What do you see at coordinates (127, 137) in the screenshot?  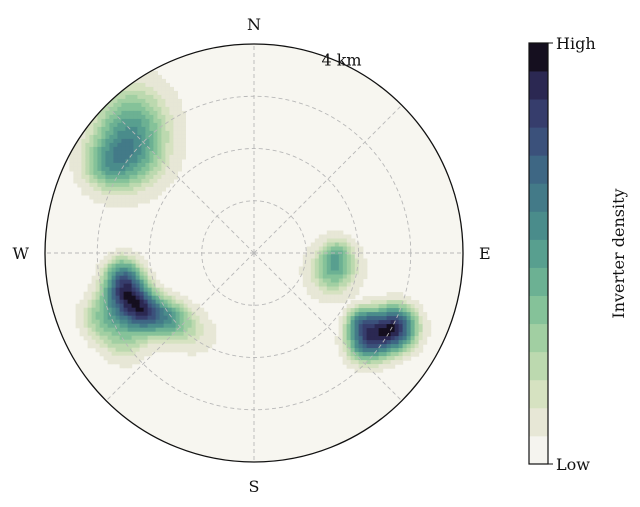 I see `hotspot-north-west` at bounding box center [127, 137].